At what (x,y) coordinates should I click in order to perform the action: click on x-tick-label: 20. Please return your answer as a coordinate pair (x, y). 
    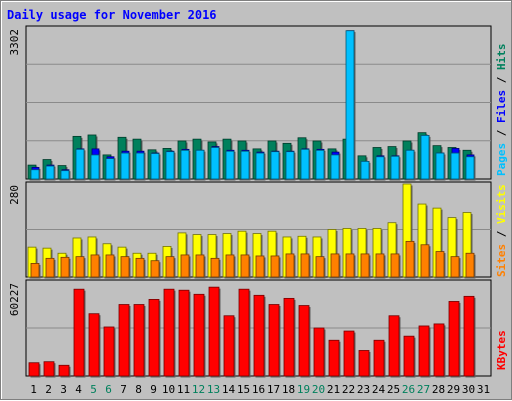
    Looking at the image, I should click on (318, 389).